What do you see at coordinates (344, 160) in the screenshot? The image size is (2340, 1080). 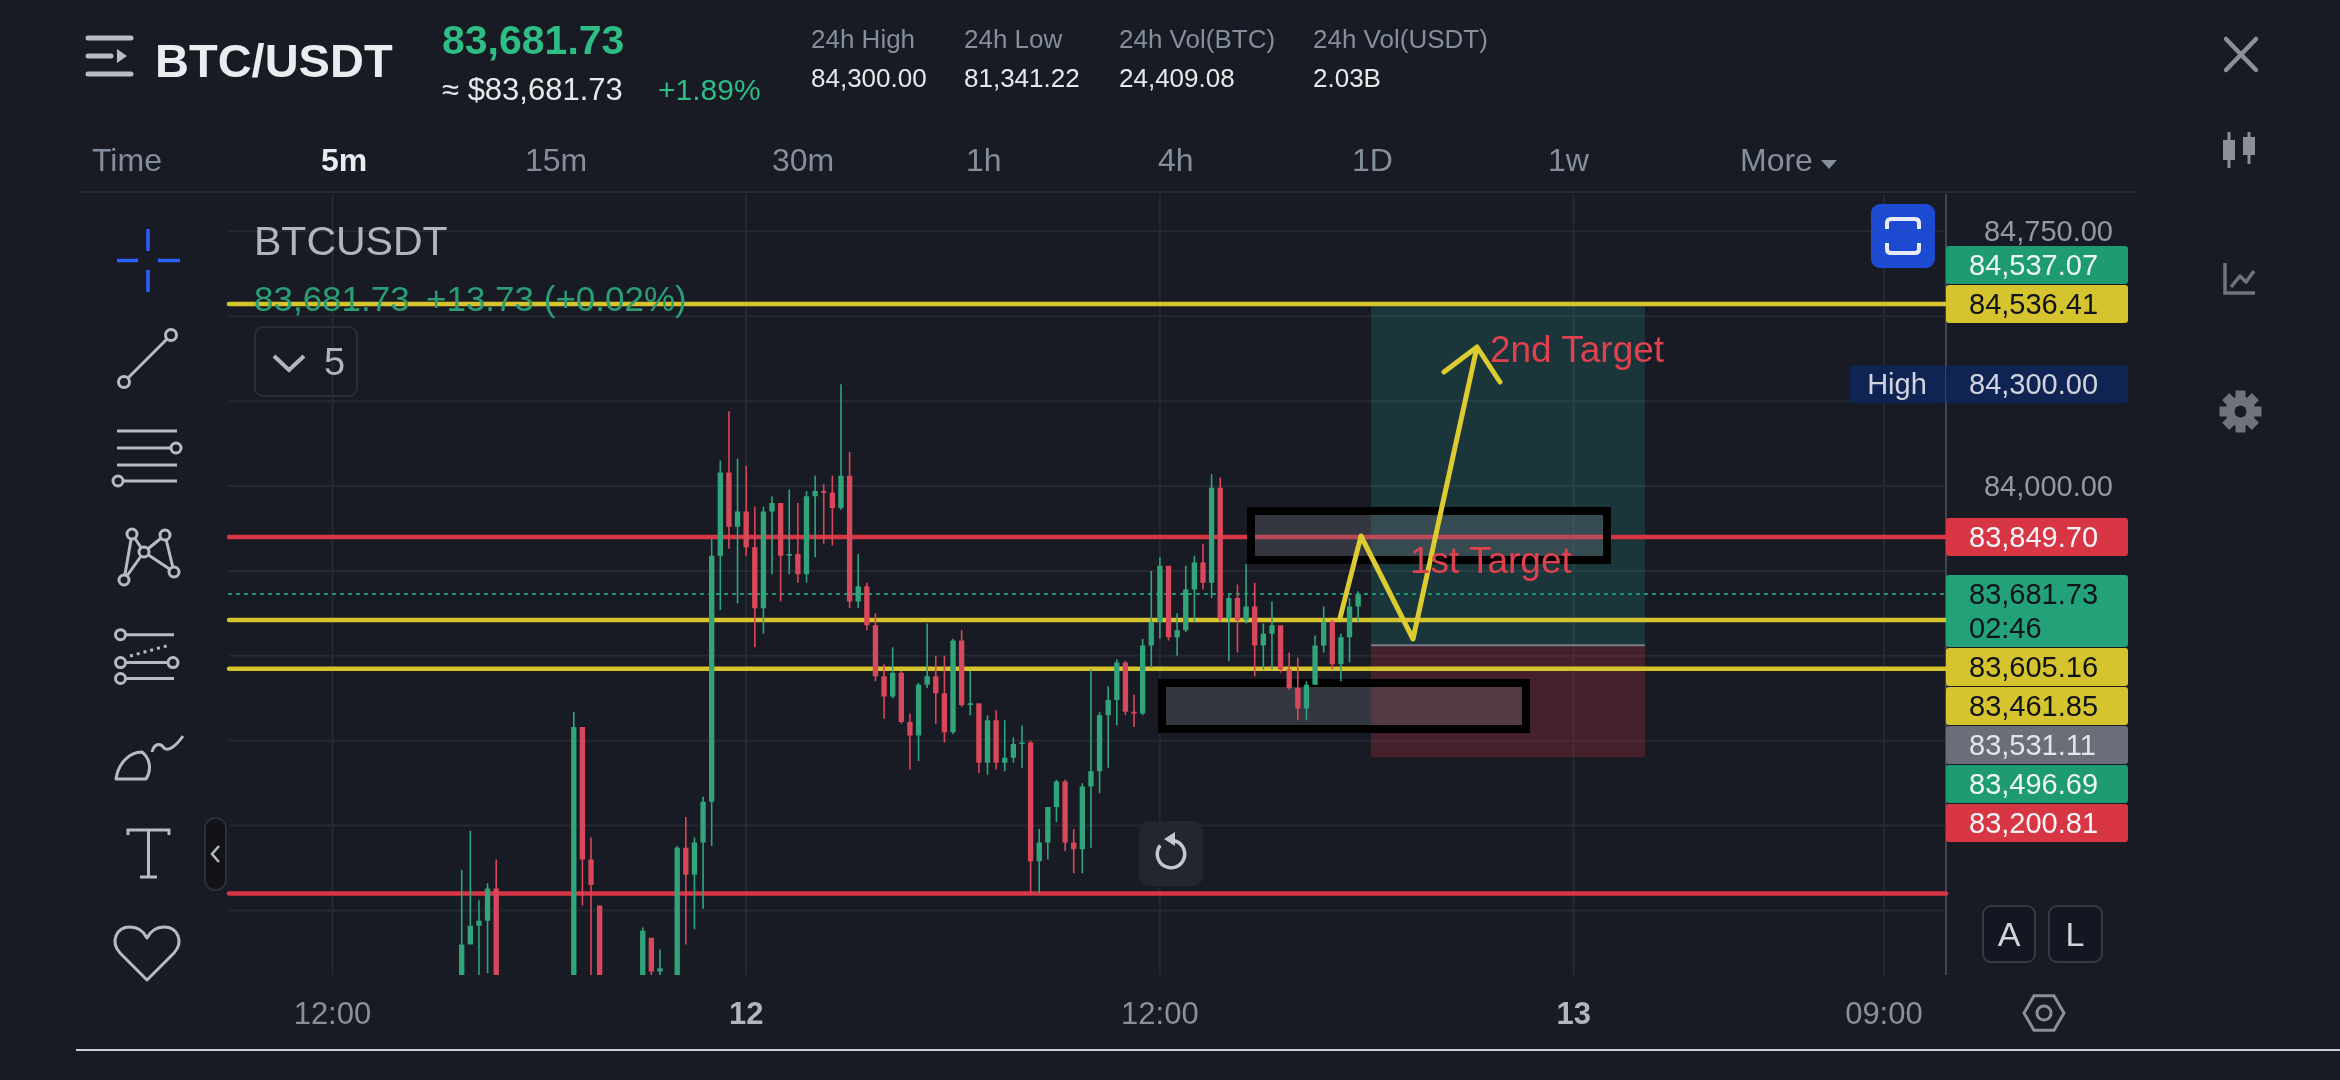 I see `text: 5m` at bounding box center [344, 160].